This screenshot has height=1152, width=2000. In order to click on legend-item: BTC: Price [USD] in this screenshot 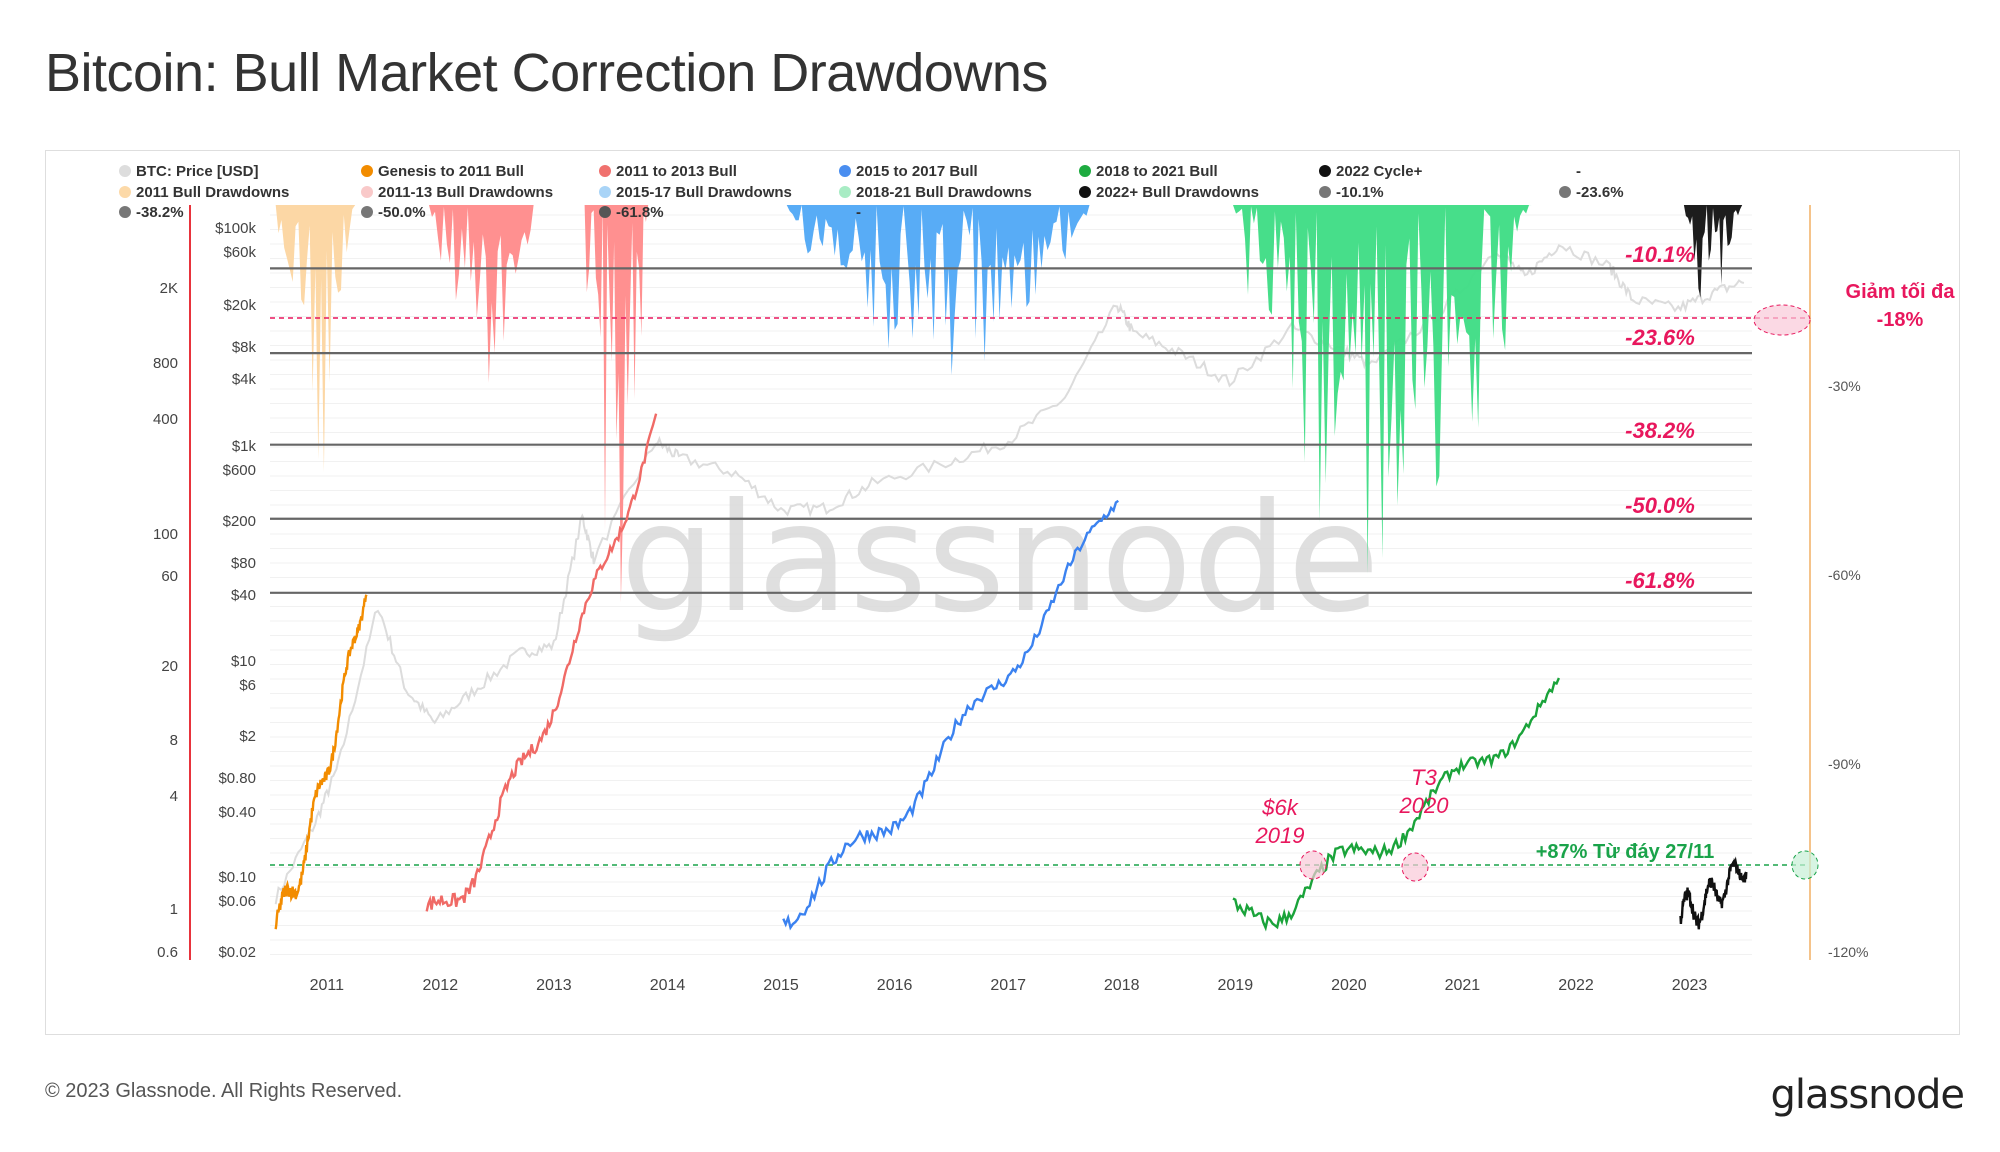, I will do `click(189, 171)`.